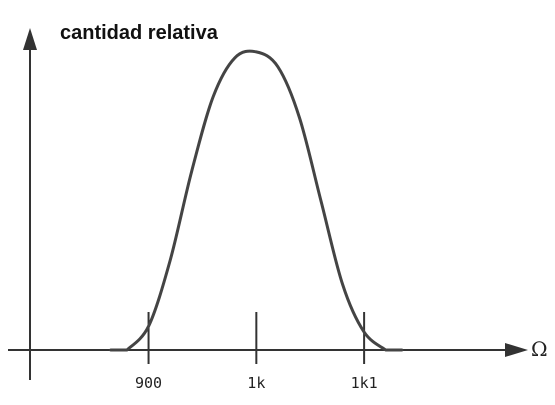 The width and height of the screenshot is (555, 405). Describe the element at coordinates (516, 350) in the screenshot. I see `x-axis-arrow` at that location.